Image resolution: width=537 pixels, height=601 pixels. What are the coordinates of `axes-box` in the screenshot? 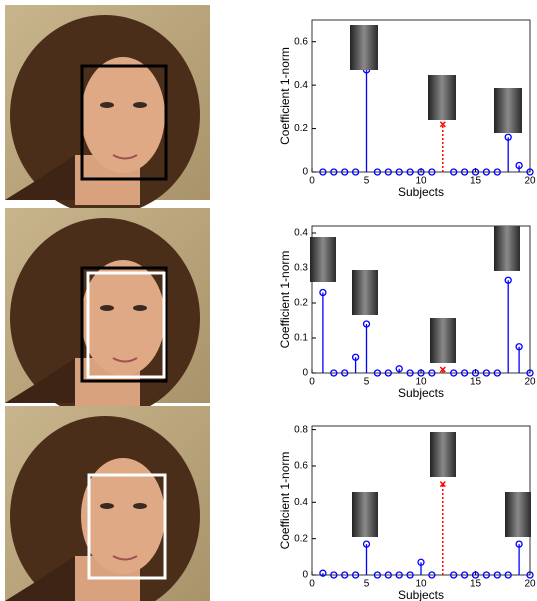 It's located at (421, 500).